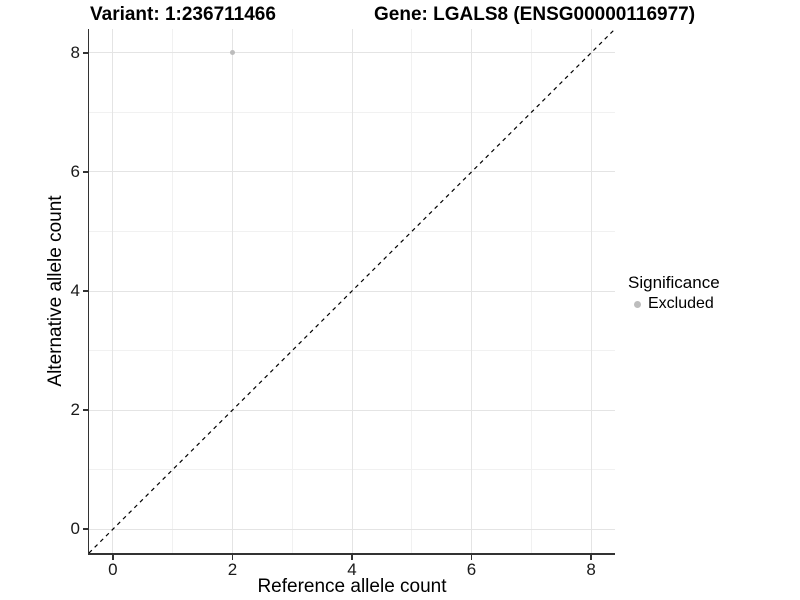 This screenshot has width=800, height=600. I want to click on y-tick-label: 8, so click(75, 52).